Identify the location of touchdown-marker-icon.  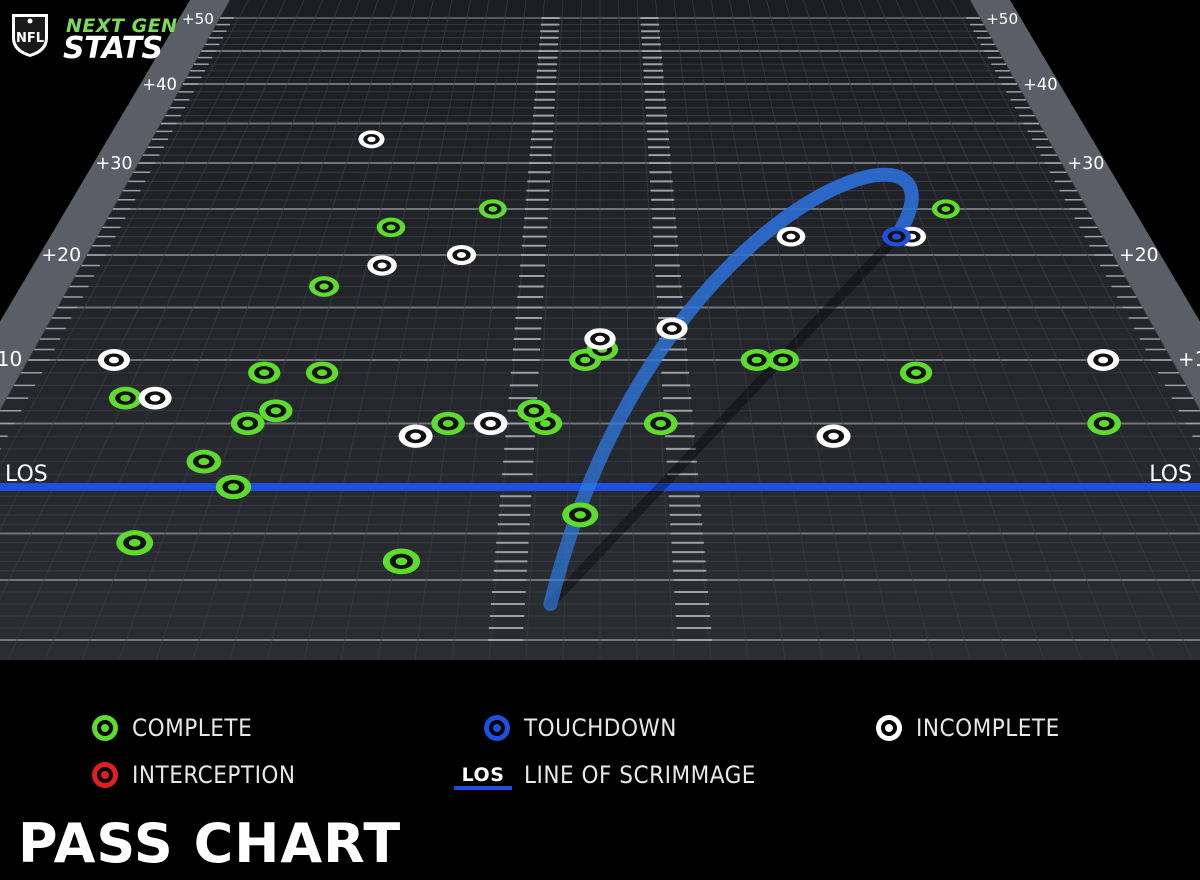
(497, 728).